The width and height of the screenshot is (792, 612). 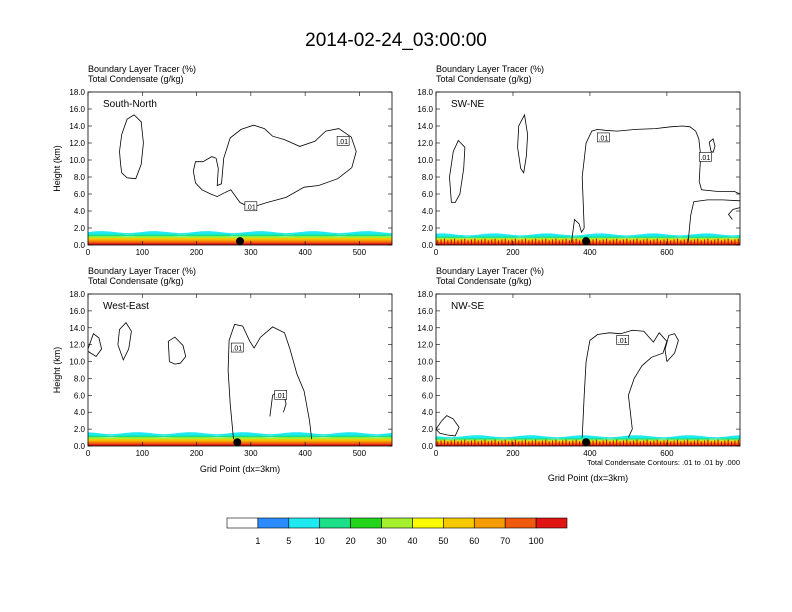 What do you see at coordinates (57, 370) in the screenshot?
I see `y-axis-title: Height (km)` at bounding box center [57, 370].